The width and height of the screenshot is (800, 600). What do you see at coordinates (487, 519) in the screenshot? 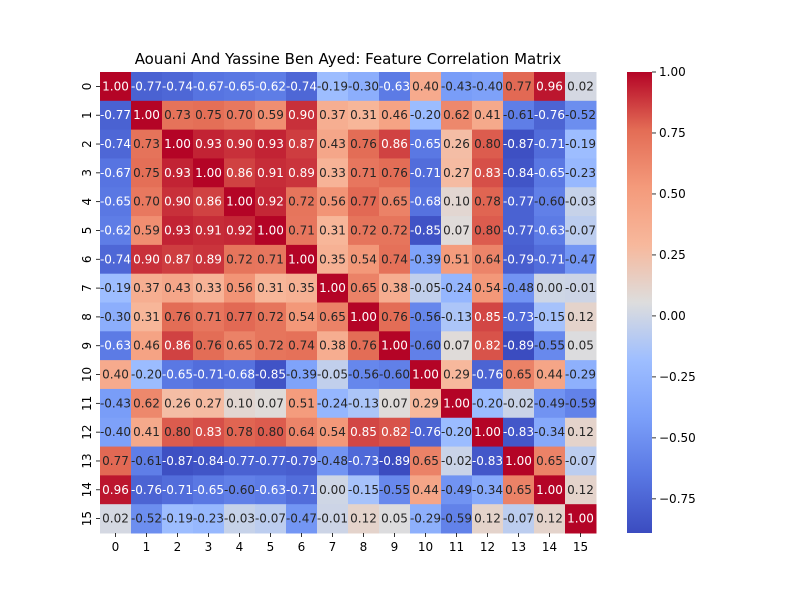
I see `cell-value-15-12: 0.12` at bounding box center [487, 519].